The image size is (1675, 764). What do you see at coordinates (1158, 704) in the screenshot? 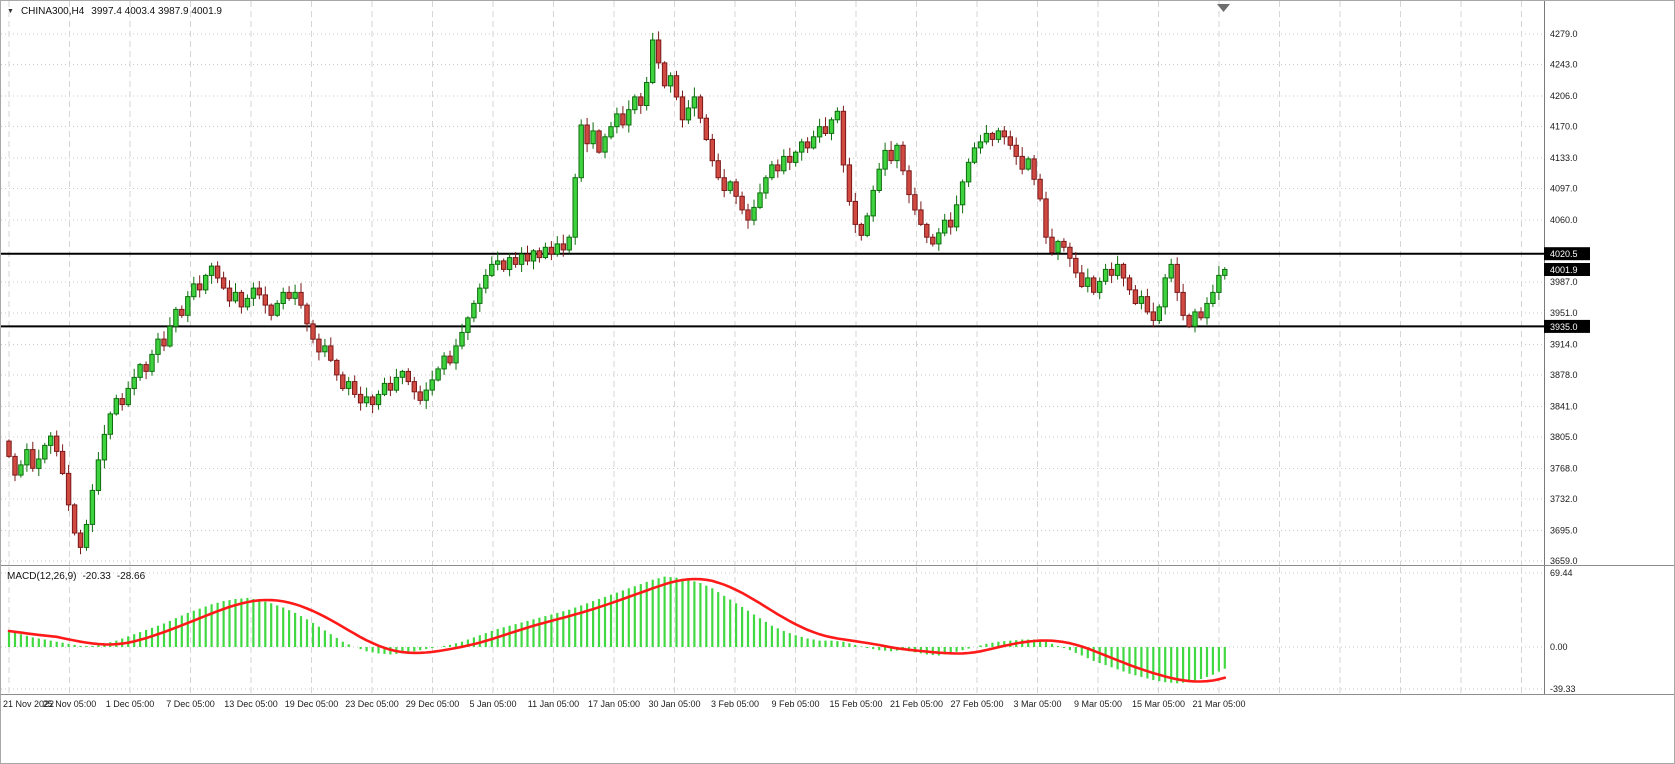
I see `time-label: 15 Mar 05:00` at bounding box center [1158, 704].